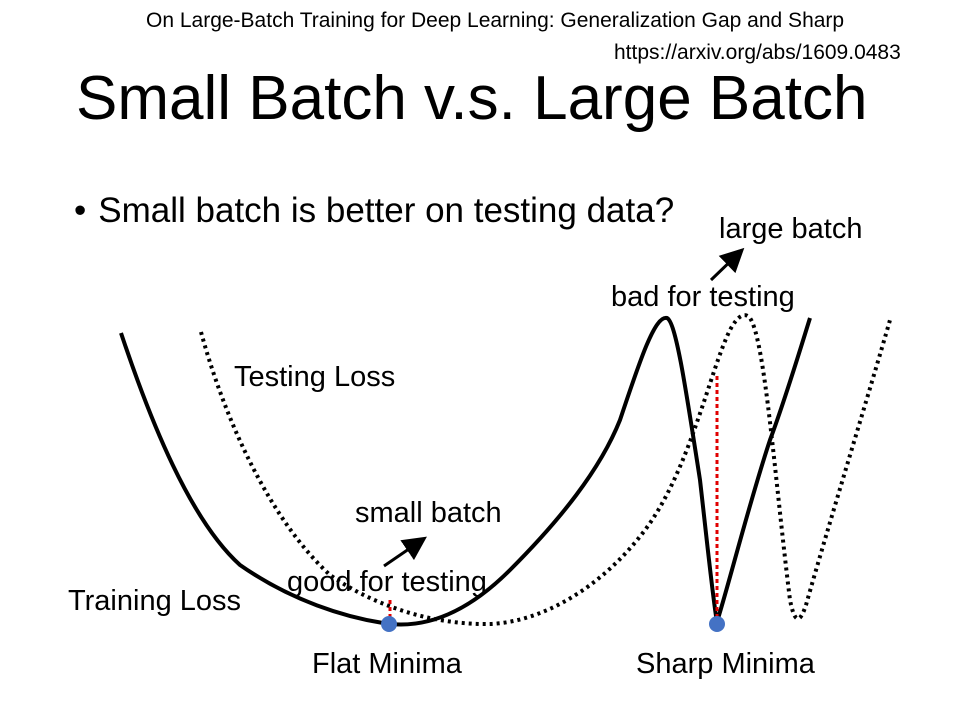 The image size is (960, 720). I want to click on bullet-item: • Small batch is better on testing data?, so click(374, 210).